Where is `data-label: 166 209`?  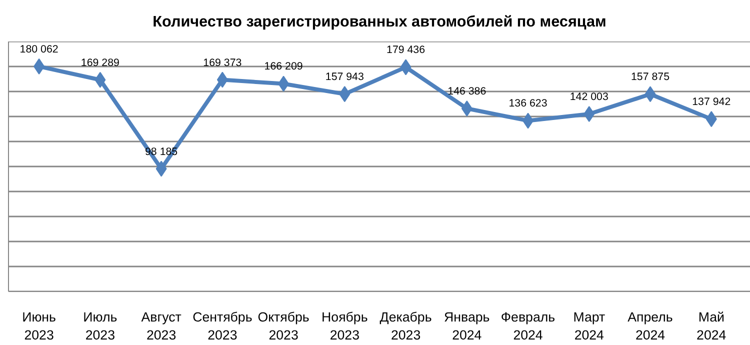
data-label: 166 209 is located at coordinates (283, 66).